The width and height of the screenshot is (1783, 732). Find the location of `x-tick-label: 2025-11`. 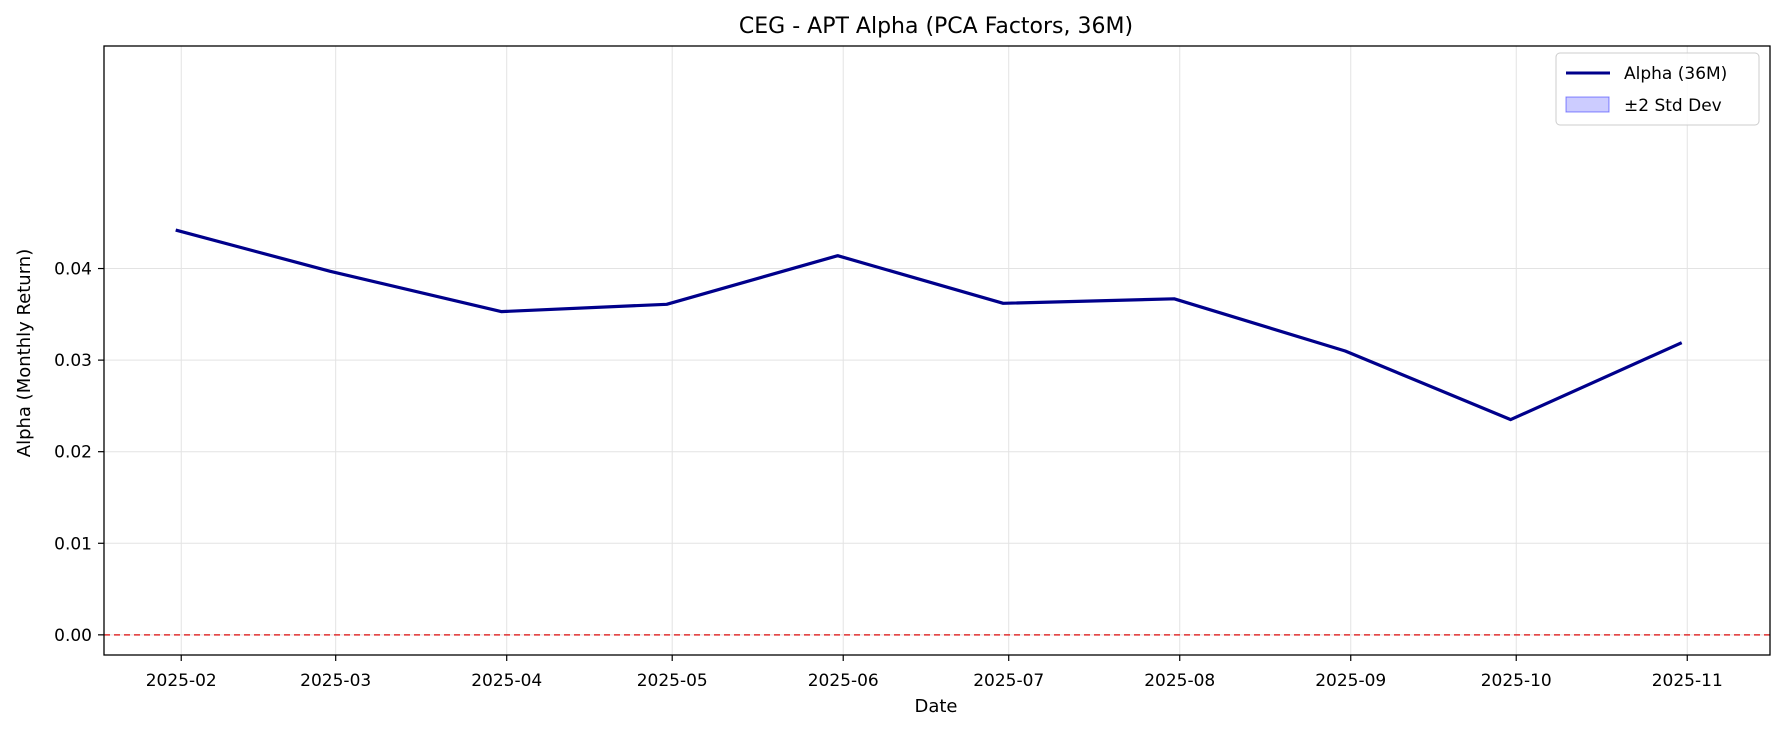

x-tick-label: 2025-11 is located at coordinates (1687, 681).